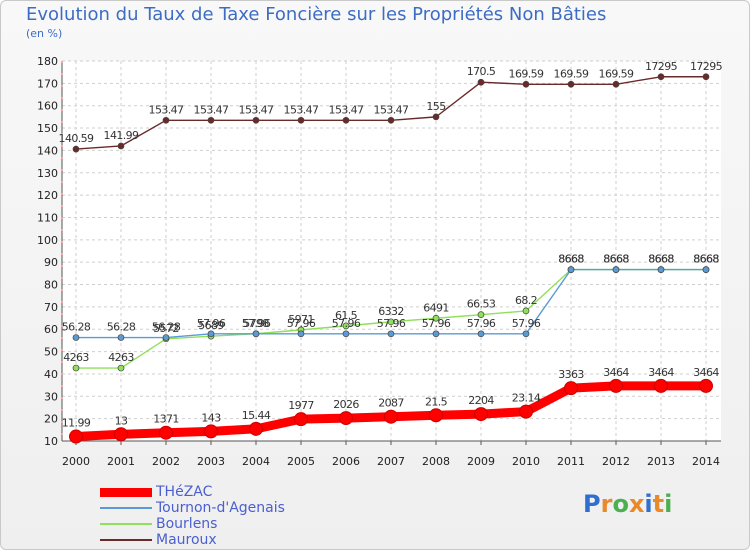 The width and height of the screenshot is (750, 550). I want to click on y-tick-label: 70, so click(51, 307).